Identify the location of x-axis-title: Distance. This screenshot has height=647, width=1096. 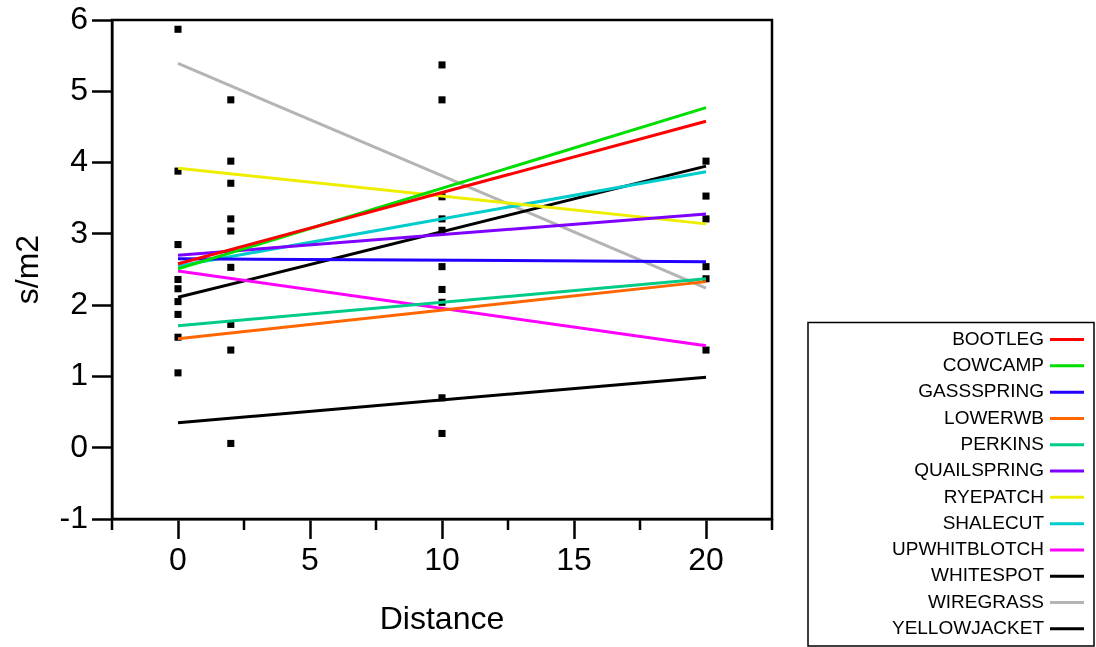
(442, 617).